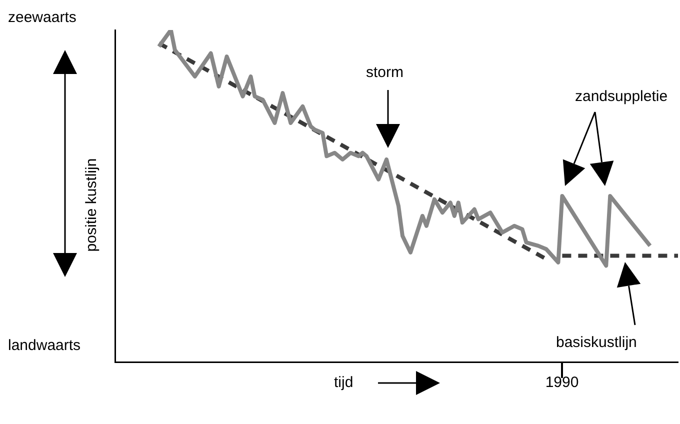 The width and height of the screenshot is (680, 424). What do you see at coordinates (596, 343) in the screenshot?
I see `annotation: basiskustlijn` at bounding box center [596, 343].